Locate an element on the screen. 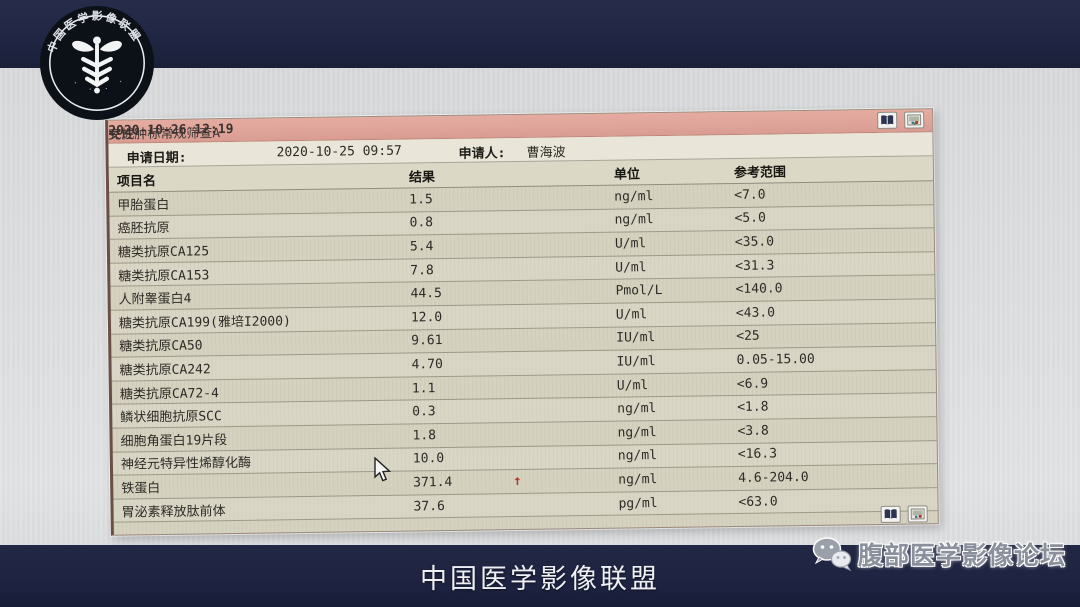  apply-date-label: 申请日期: is located at coordinates (156, 158).